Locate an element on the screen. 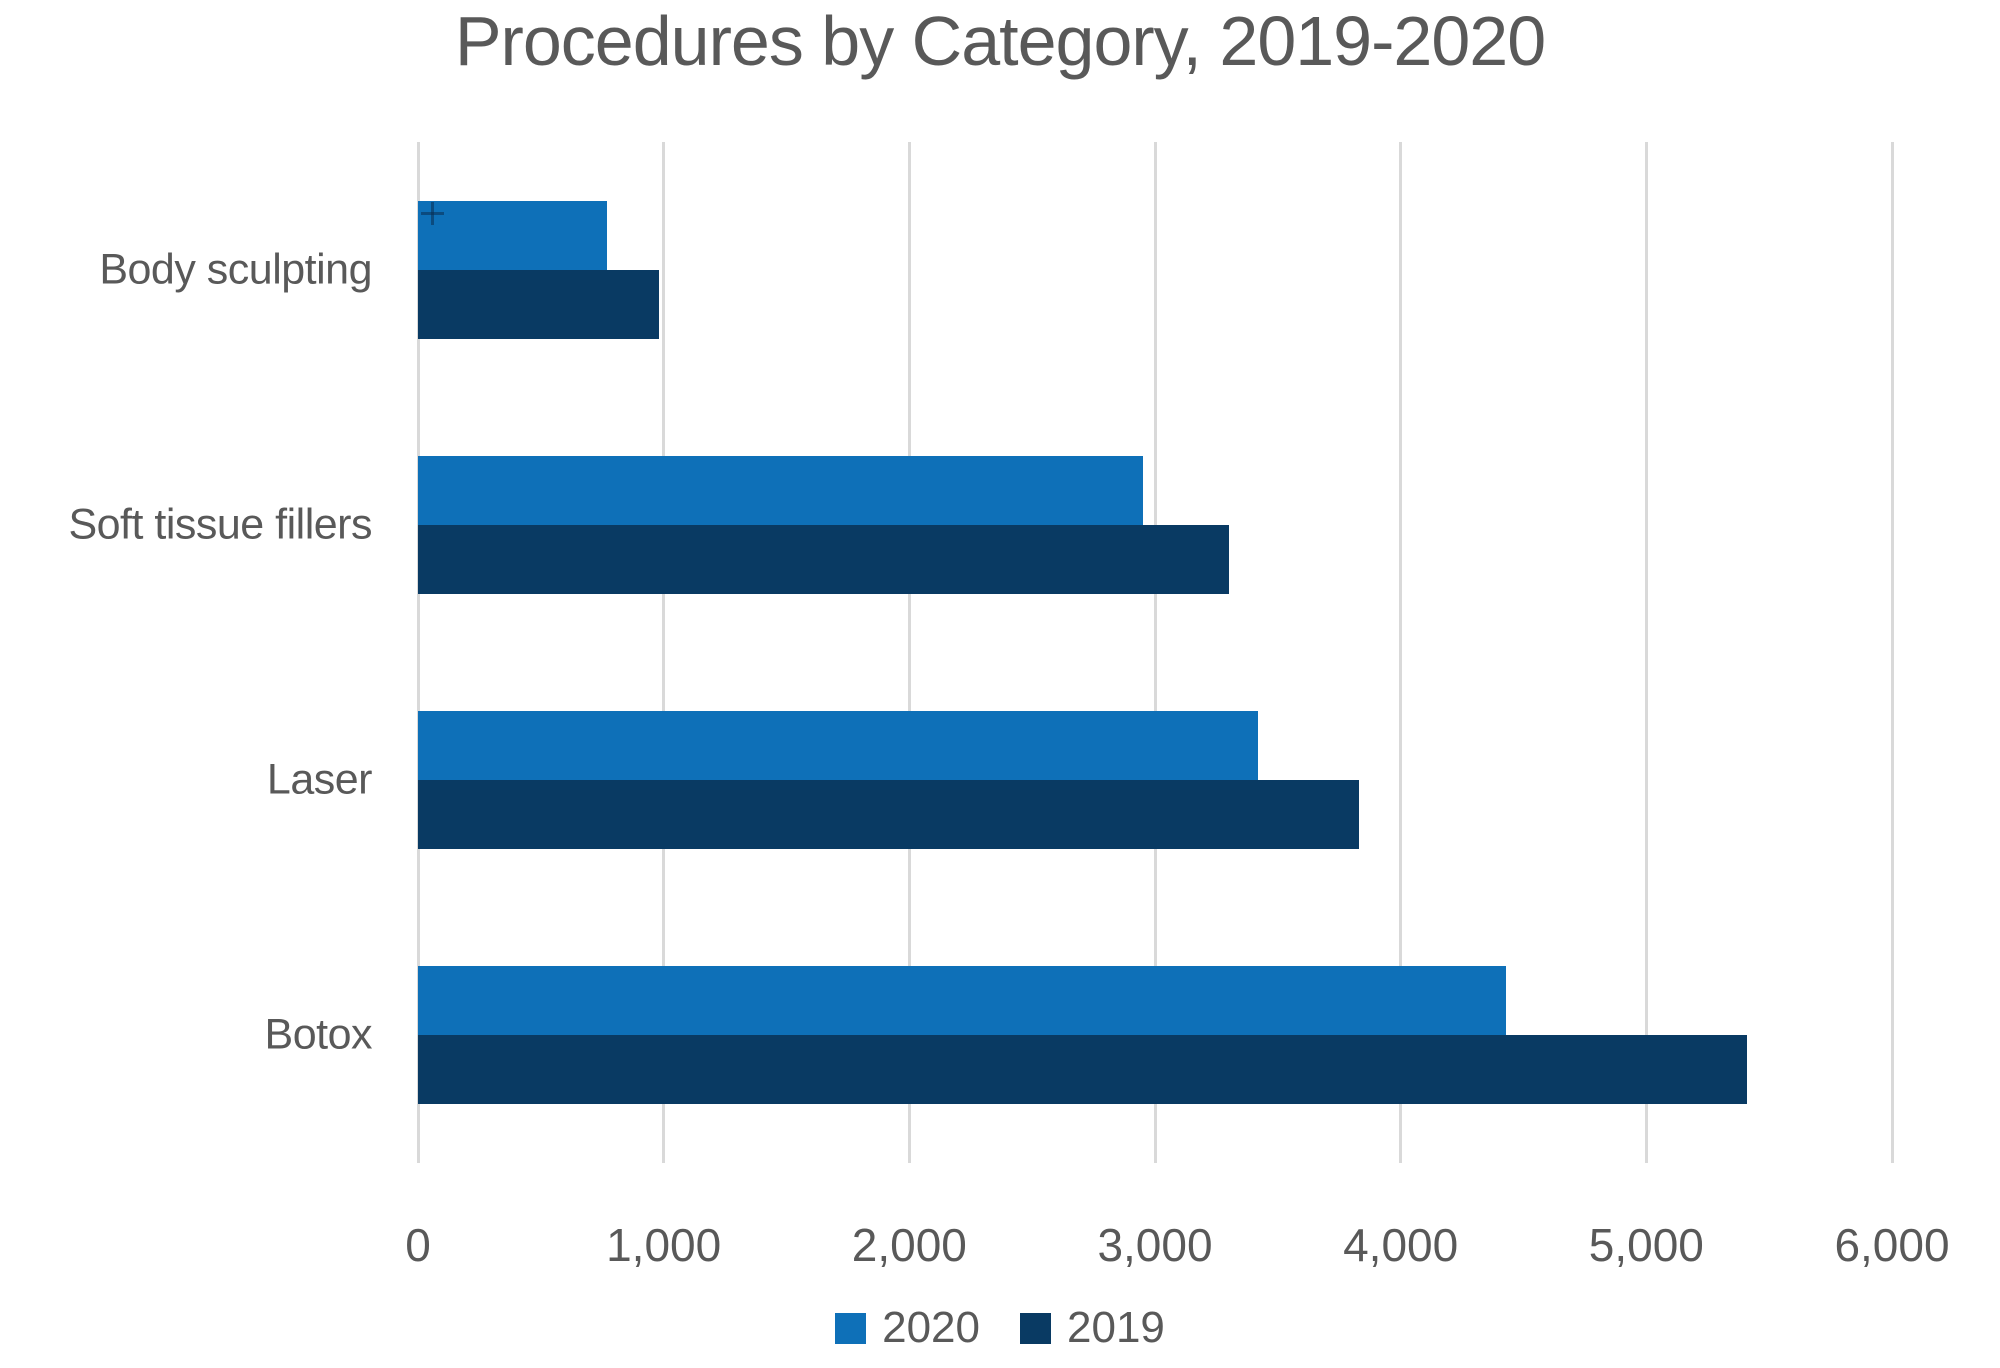 The height and width of the screenshot is (1368, 2000). chart-title: Procedures by Category, 2019-2020 is located at coordinates (1000, 41).